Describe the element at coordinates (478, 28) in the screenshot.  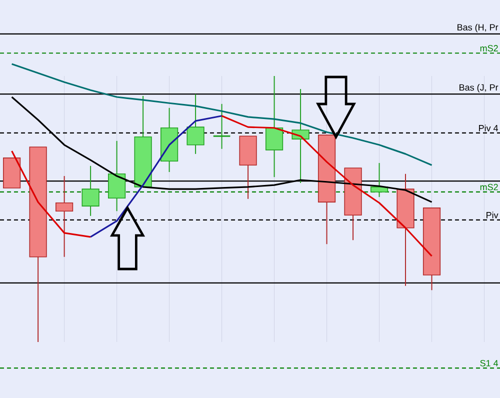
I see `ref-line-label: Bas (H, Pr` at that location.